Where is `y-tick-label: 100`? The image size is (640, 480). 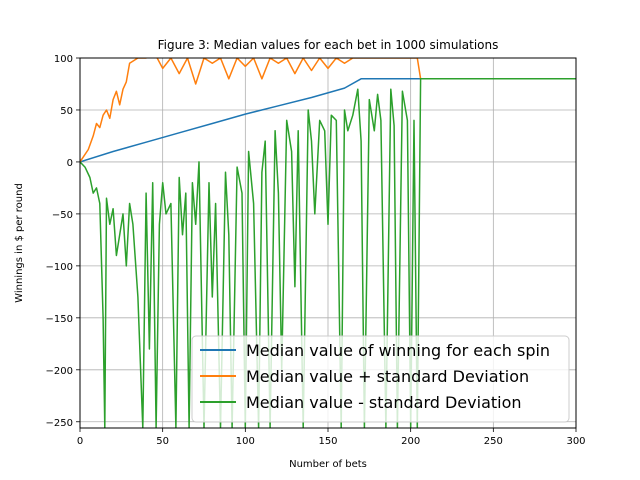
y-tick-label: 100 is located at coordinates (63, 59).